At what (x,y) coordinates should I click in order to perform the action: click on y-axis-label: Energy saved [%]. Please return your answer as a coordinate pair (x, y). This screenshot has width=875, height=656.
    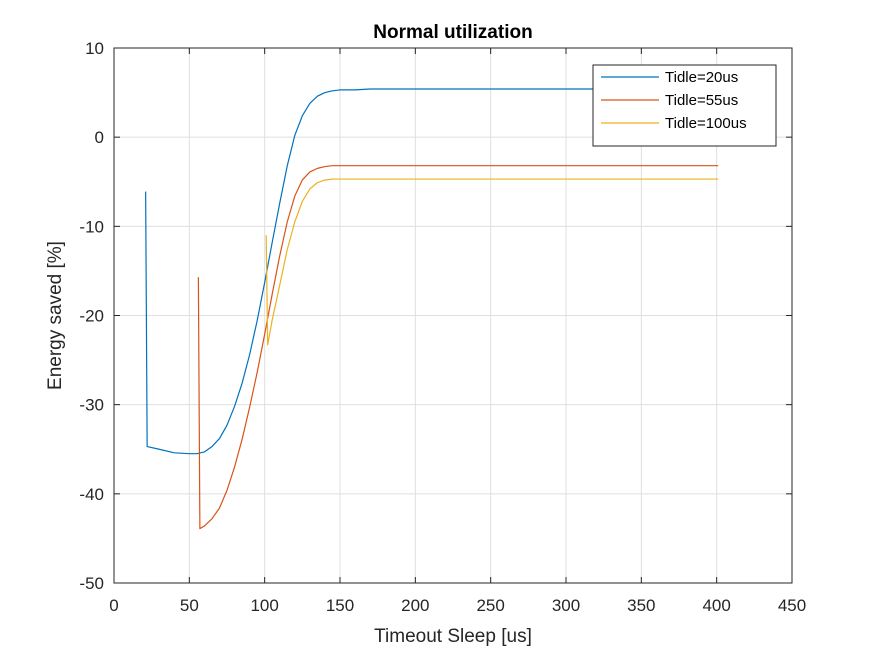
    Looking at the image, I should click on (55, 315).